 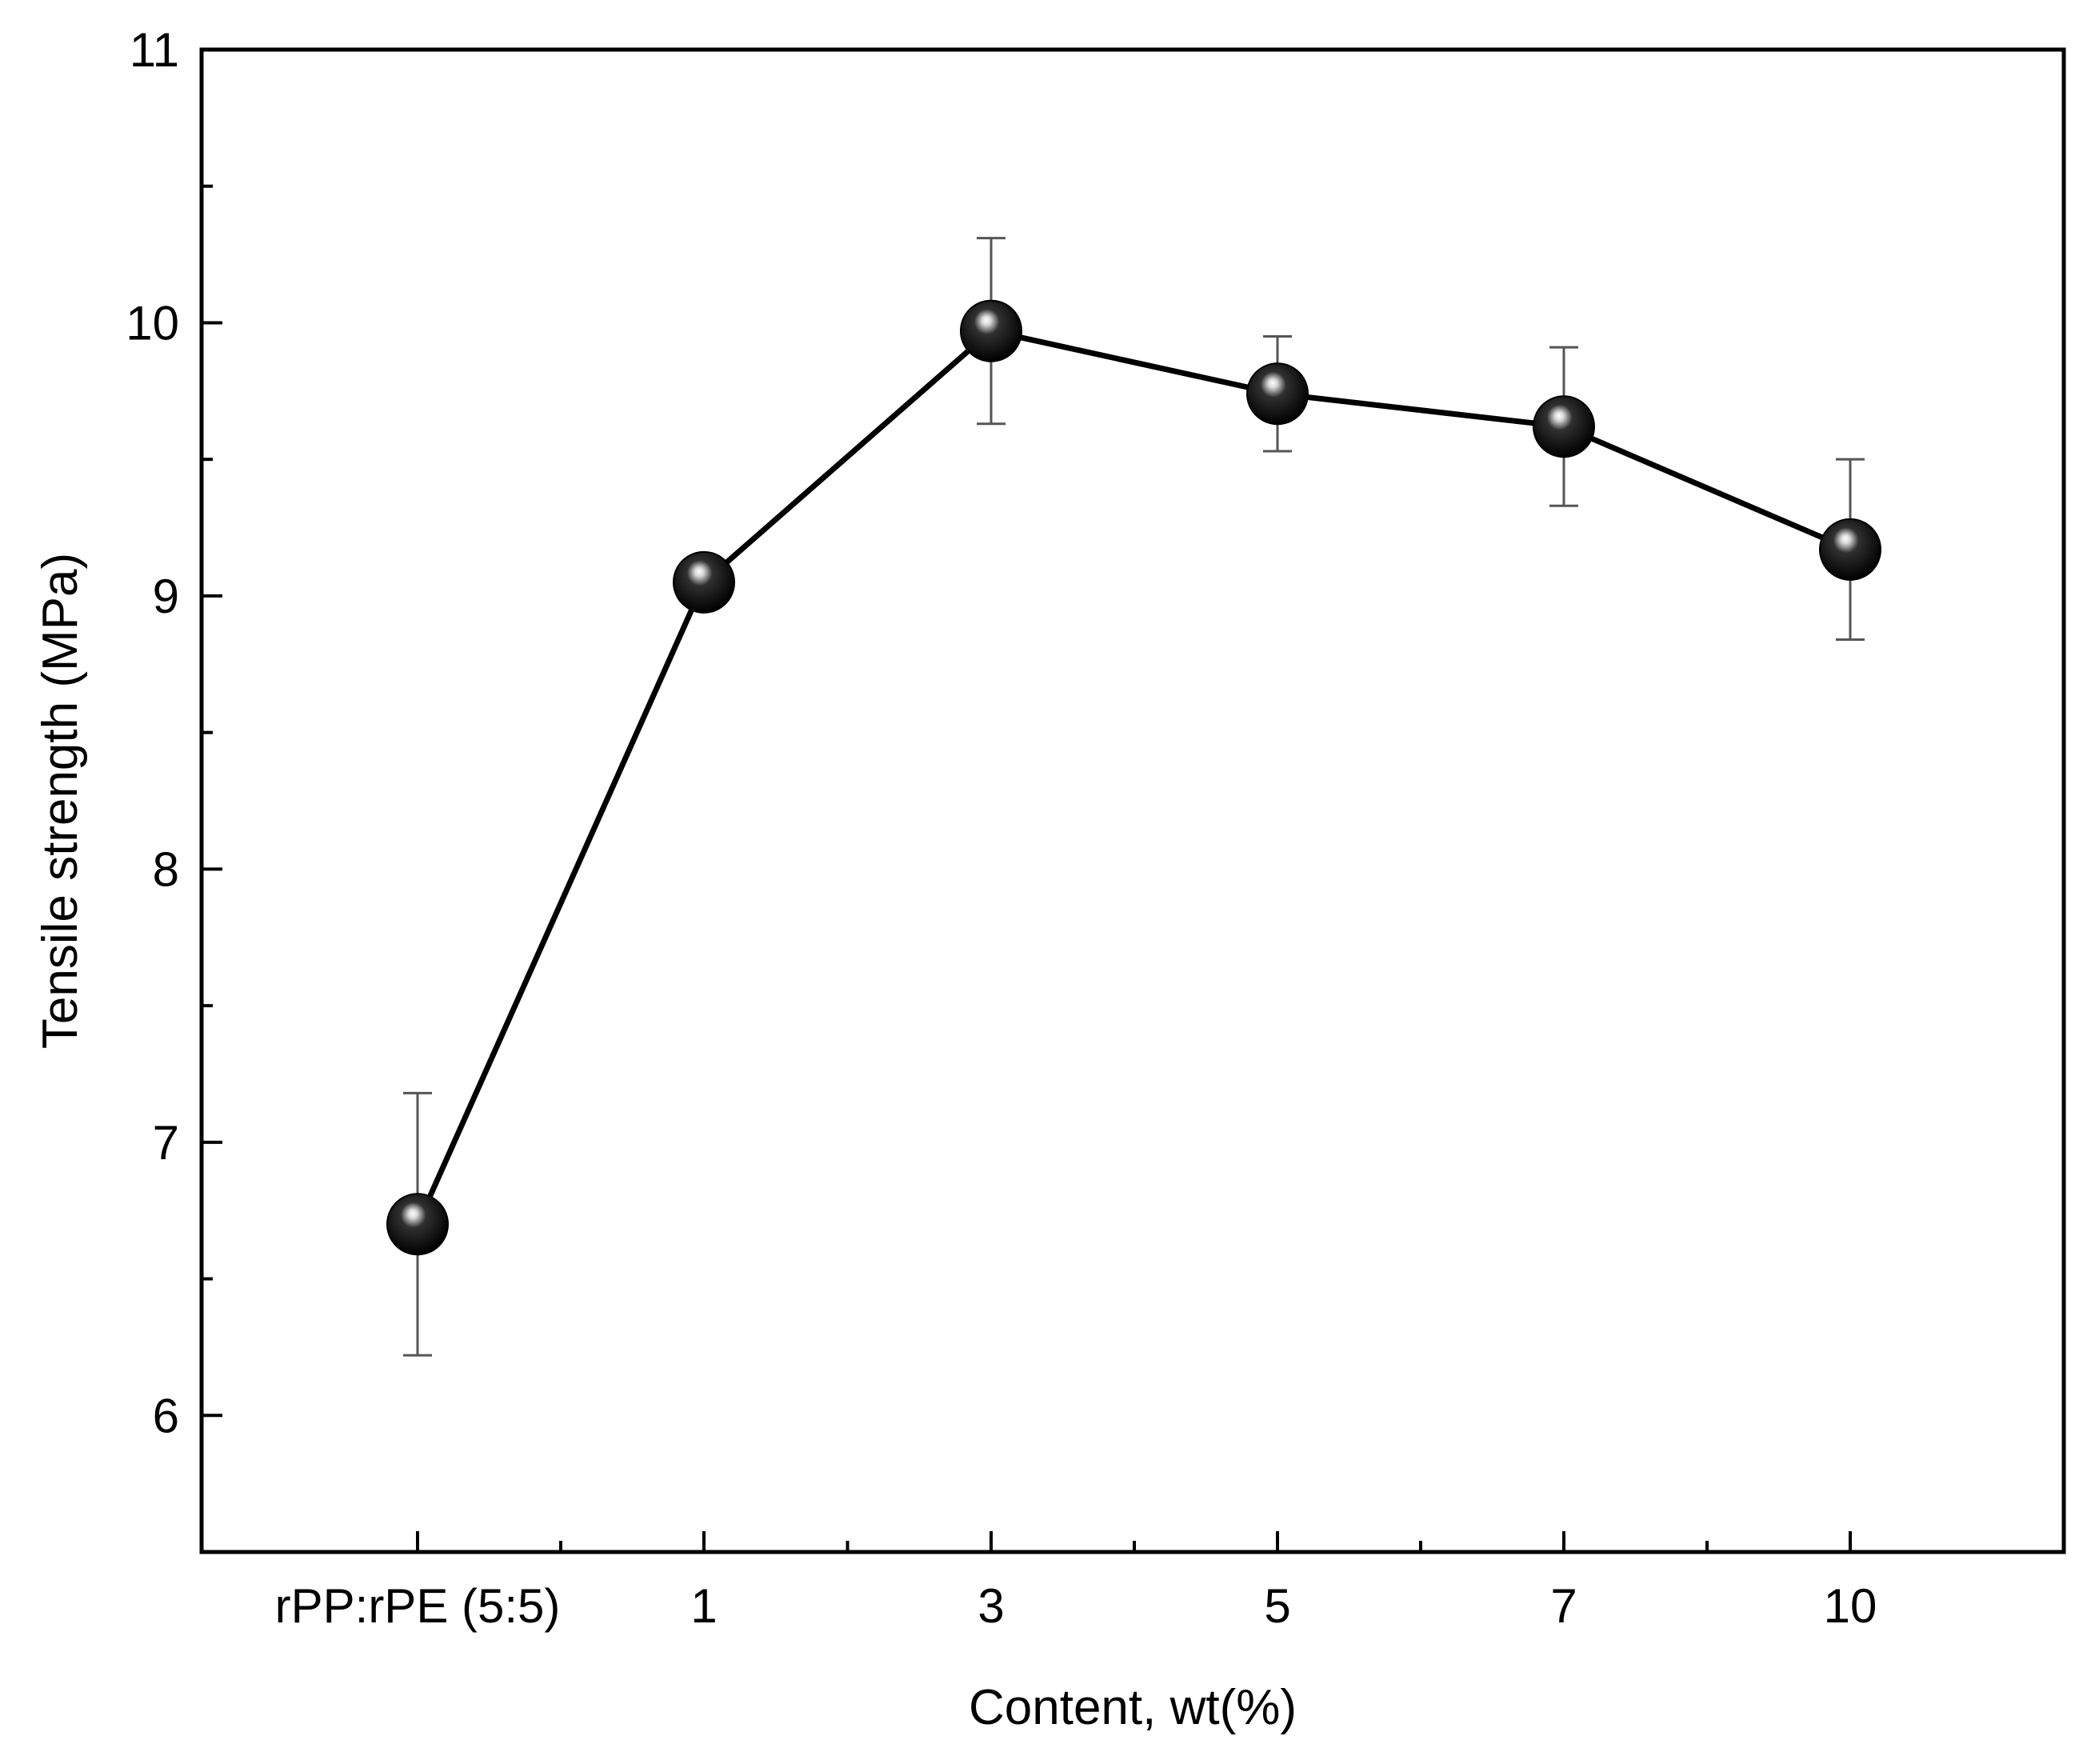 What do you see at coordinates (166, 869) in the screenshot?
I see `y-tick-label: 8` at bounding box center [166, 869].